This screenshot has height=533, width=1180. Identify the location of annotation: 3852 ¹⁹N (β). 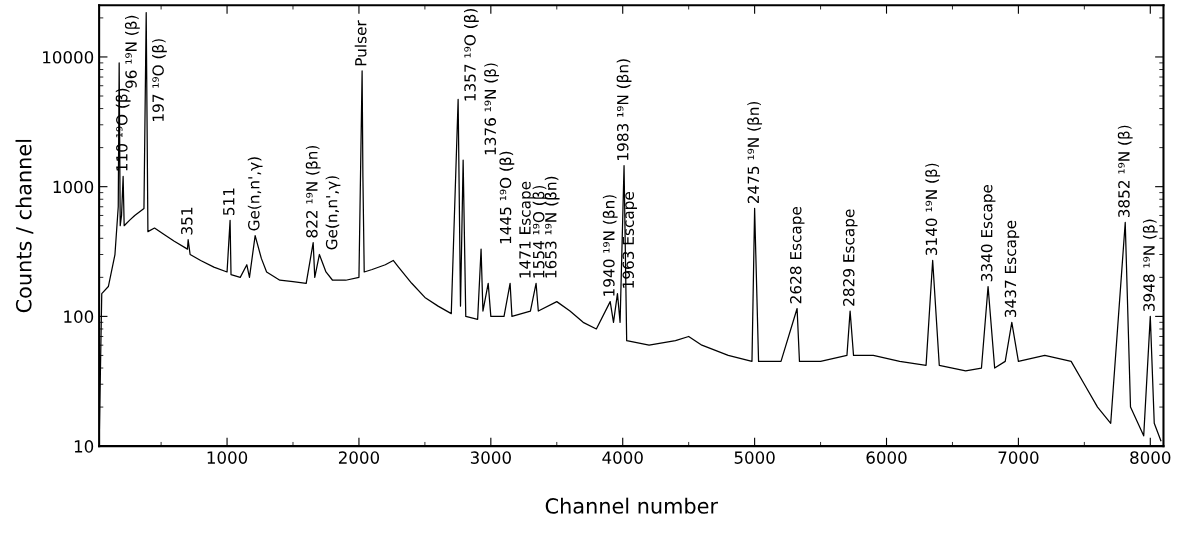
(1125, 171).